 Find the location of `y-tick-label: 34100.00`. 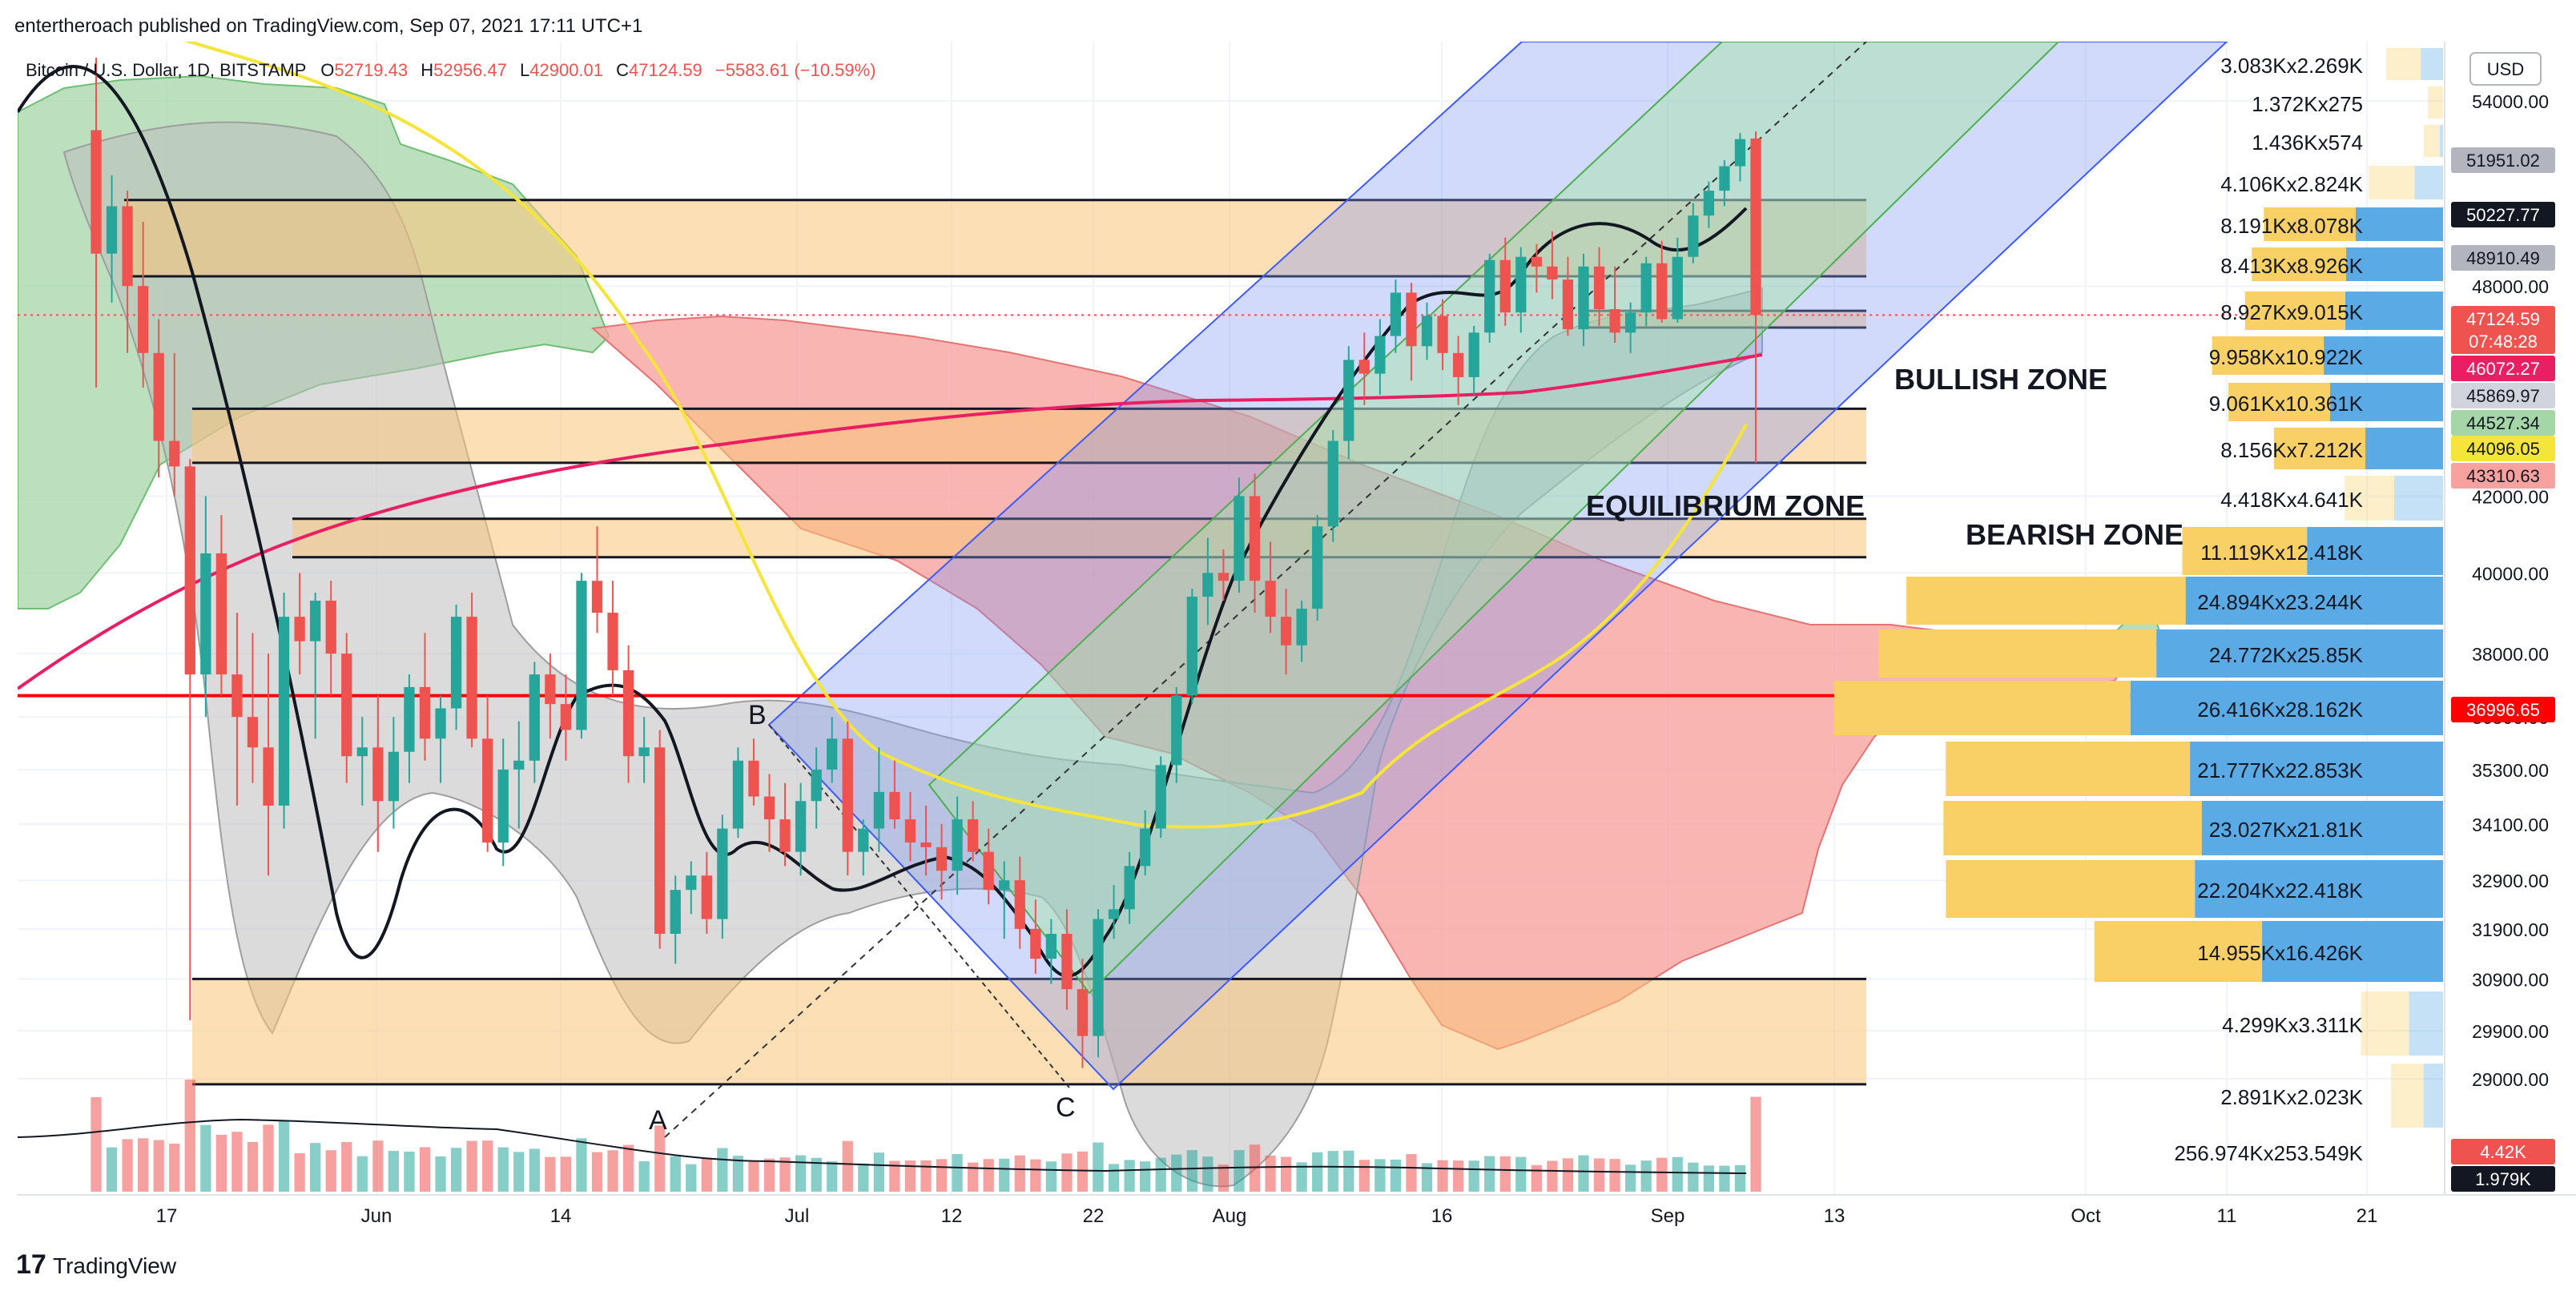

y-tick-label: 34100.00 is located at coordinates (2510, 824).